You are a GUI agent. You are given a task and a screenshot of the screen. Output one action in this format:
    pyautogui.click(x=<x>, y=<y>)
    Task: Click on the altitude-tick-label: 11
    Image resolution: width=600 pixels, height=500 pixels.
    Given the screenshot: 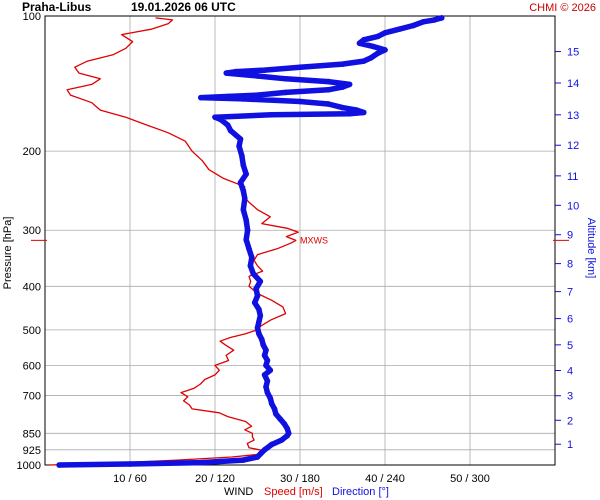 What is the action you would take?
    pyautogui.click(x=572, y=177)
    